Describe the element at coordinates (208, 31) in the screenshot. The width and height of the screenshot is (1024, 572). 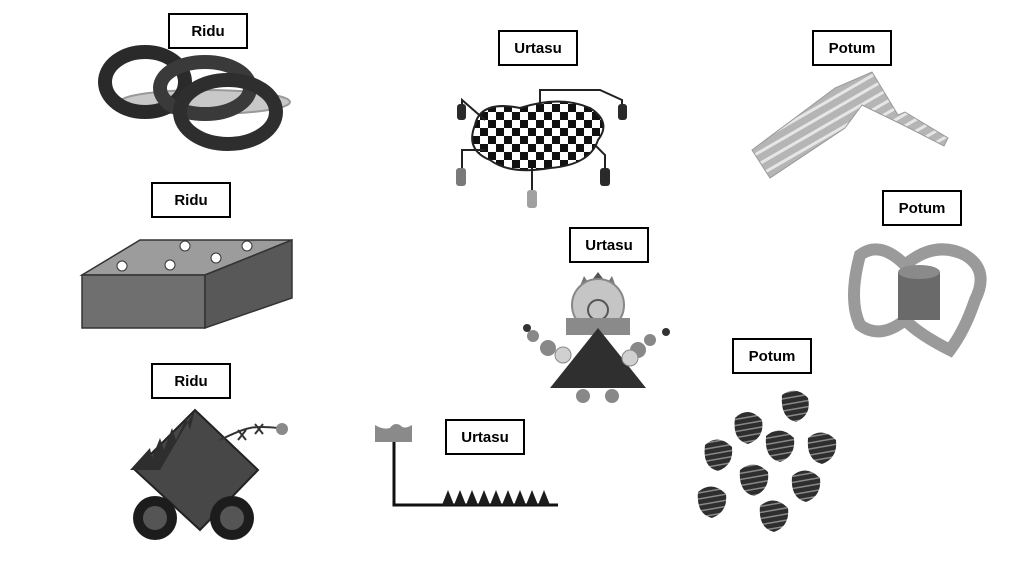
I see `label-ridu-top: Ridu` at that location.